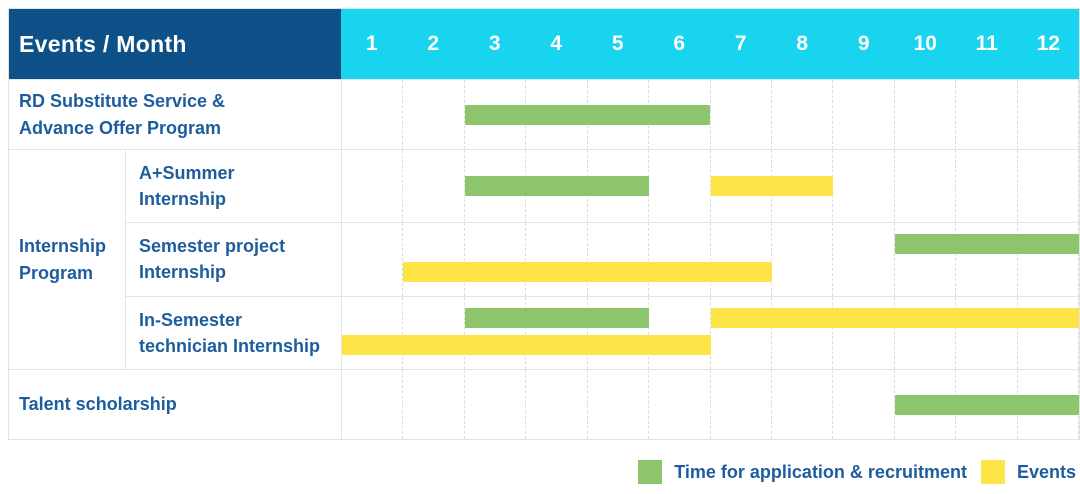 The width and height of the screenshot is (1080, 494). I want to click on legend-item: Time for application & recruitment, so click(802, 472).